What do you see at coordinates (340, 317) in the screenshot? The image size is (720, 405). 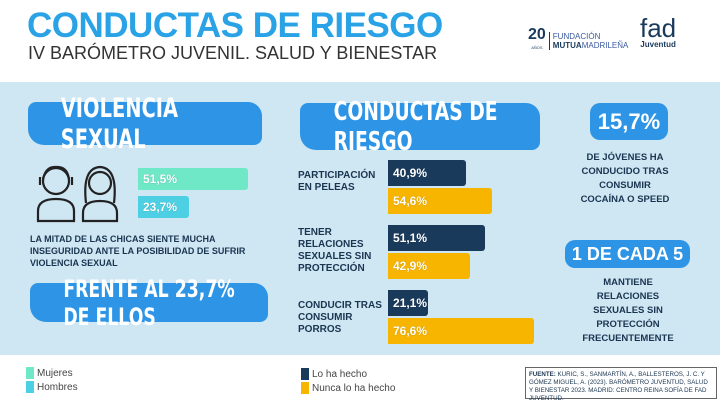 I see `category-label: CONDUCIR TRAS CONSUMIR PORROS` at bounding box center [340, 317].